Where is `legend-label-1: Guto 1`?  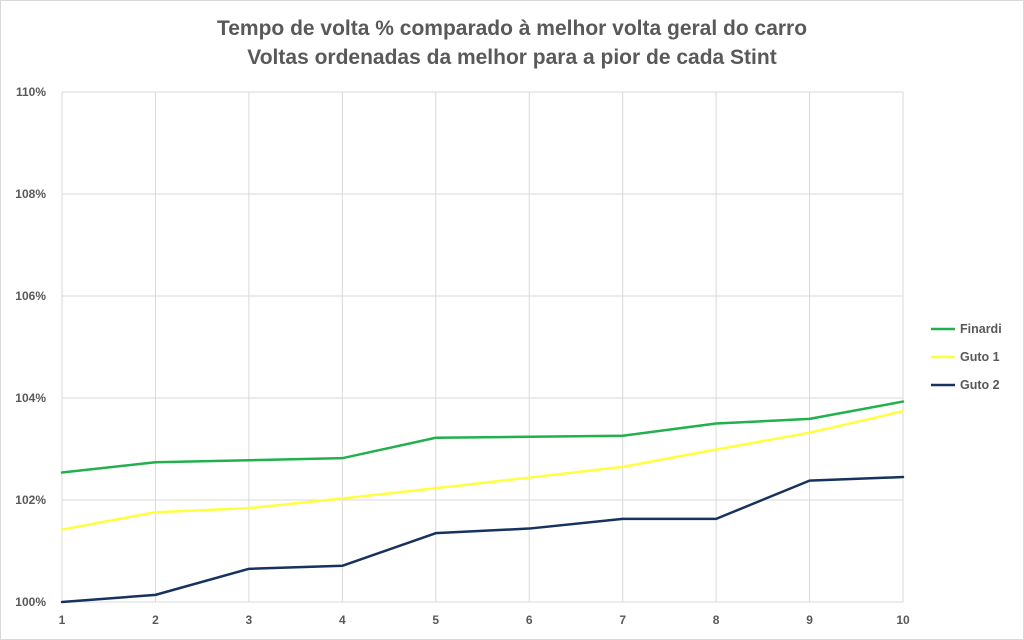
legend-label-1: Guto 1 is located at coordinates (980, 357).